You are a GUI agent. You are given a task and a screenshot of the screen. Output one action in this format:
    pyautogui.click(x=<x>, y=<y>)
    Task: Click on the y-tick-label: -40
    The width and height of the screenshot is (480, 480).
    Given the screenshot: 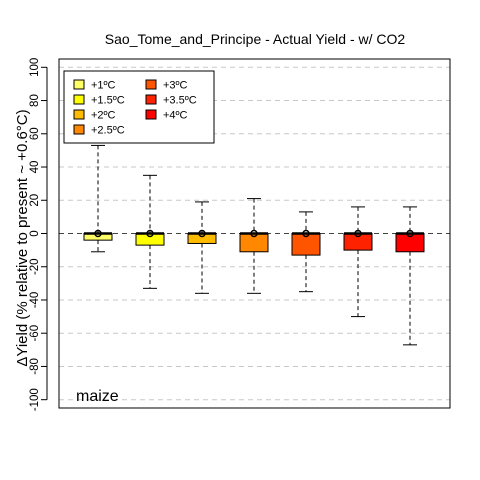 What is the action you would take?
    pyautogui.click(x=35, y=300)
    